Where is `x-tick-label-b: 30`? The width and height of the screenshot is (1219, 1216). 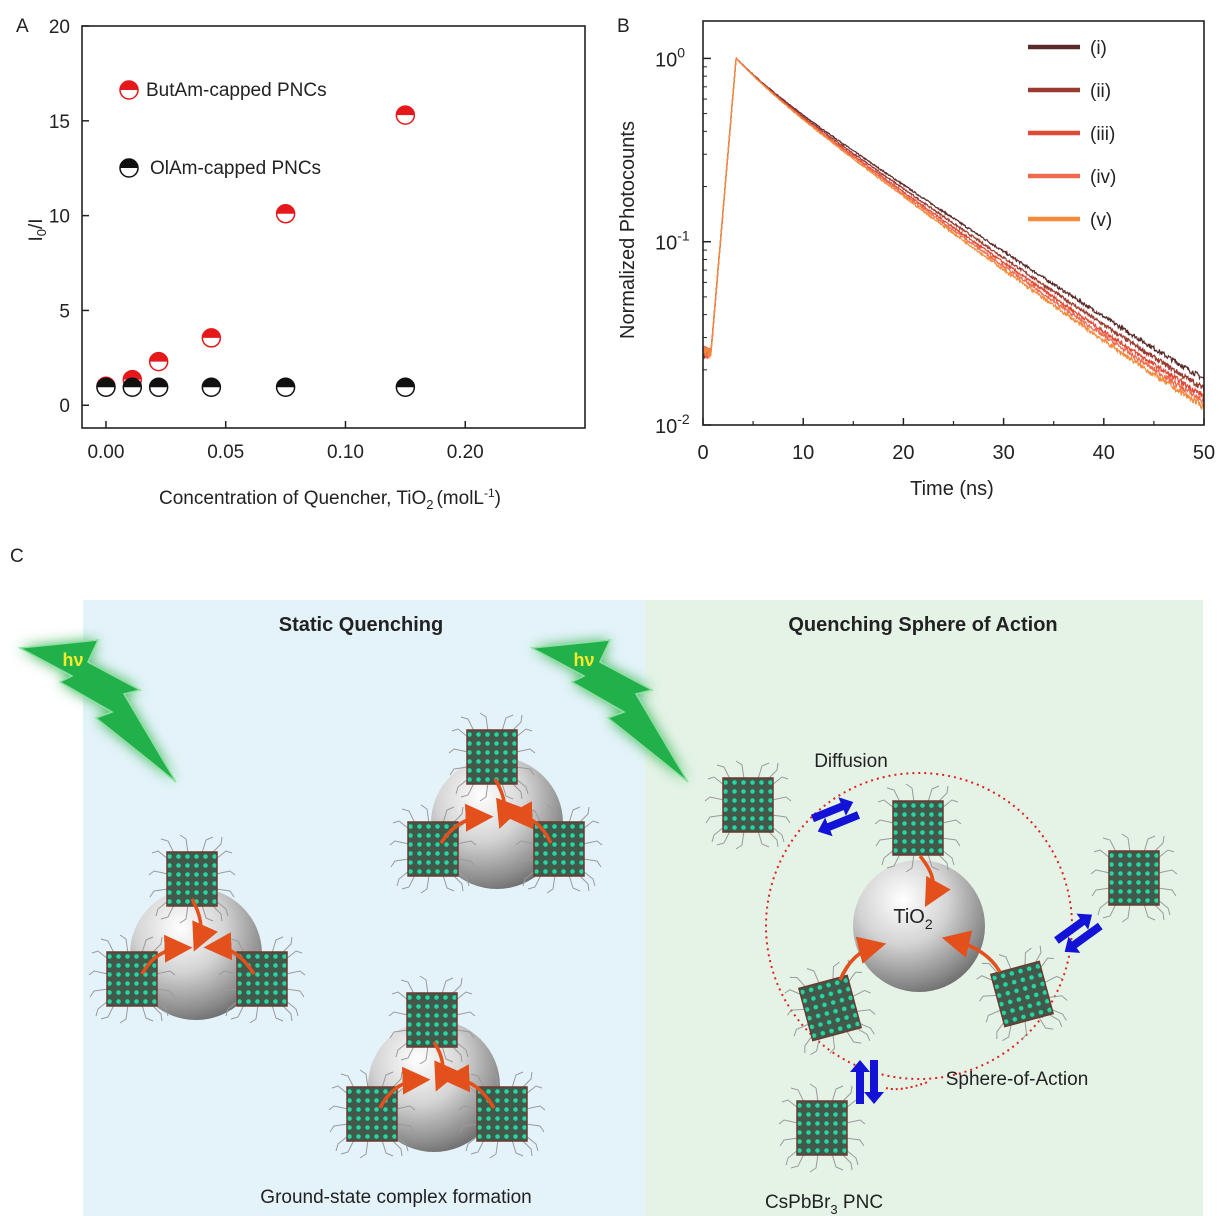 x-tick-label-b: 30 is located at coordinates (1003, 453).